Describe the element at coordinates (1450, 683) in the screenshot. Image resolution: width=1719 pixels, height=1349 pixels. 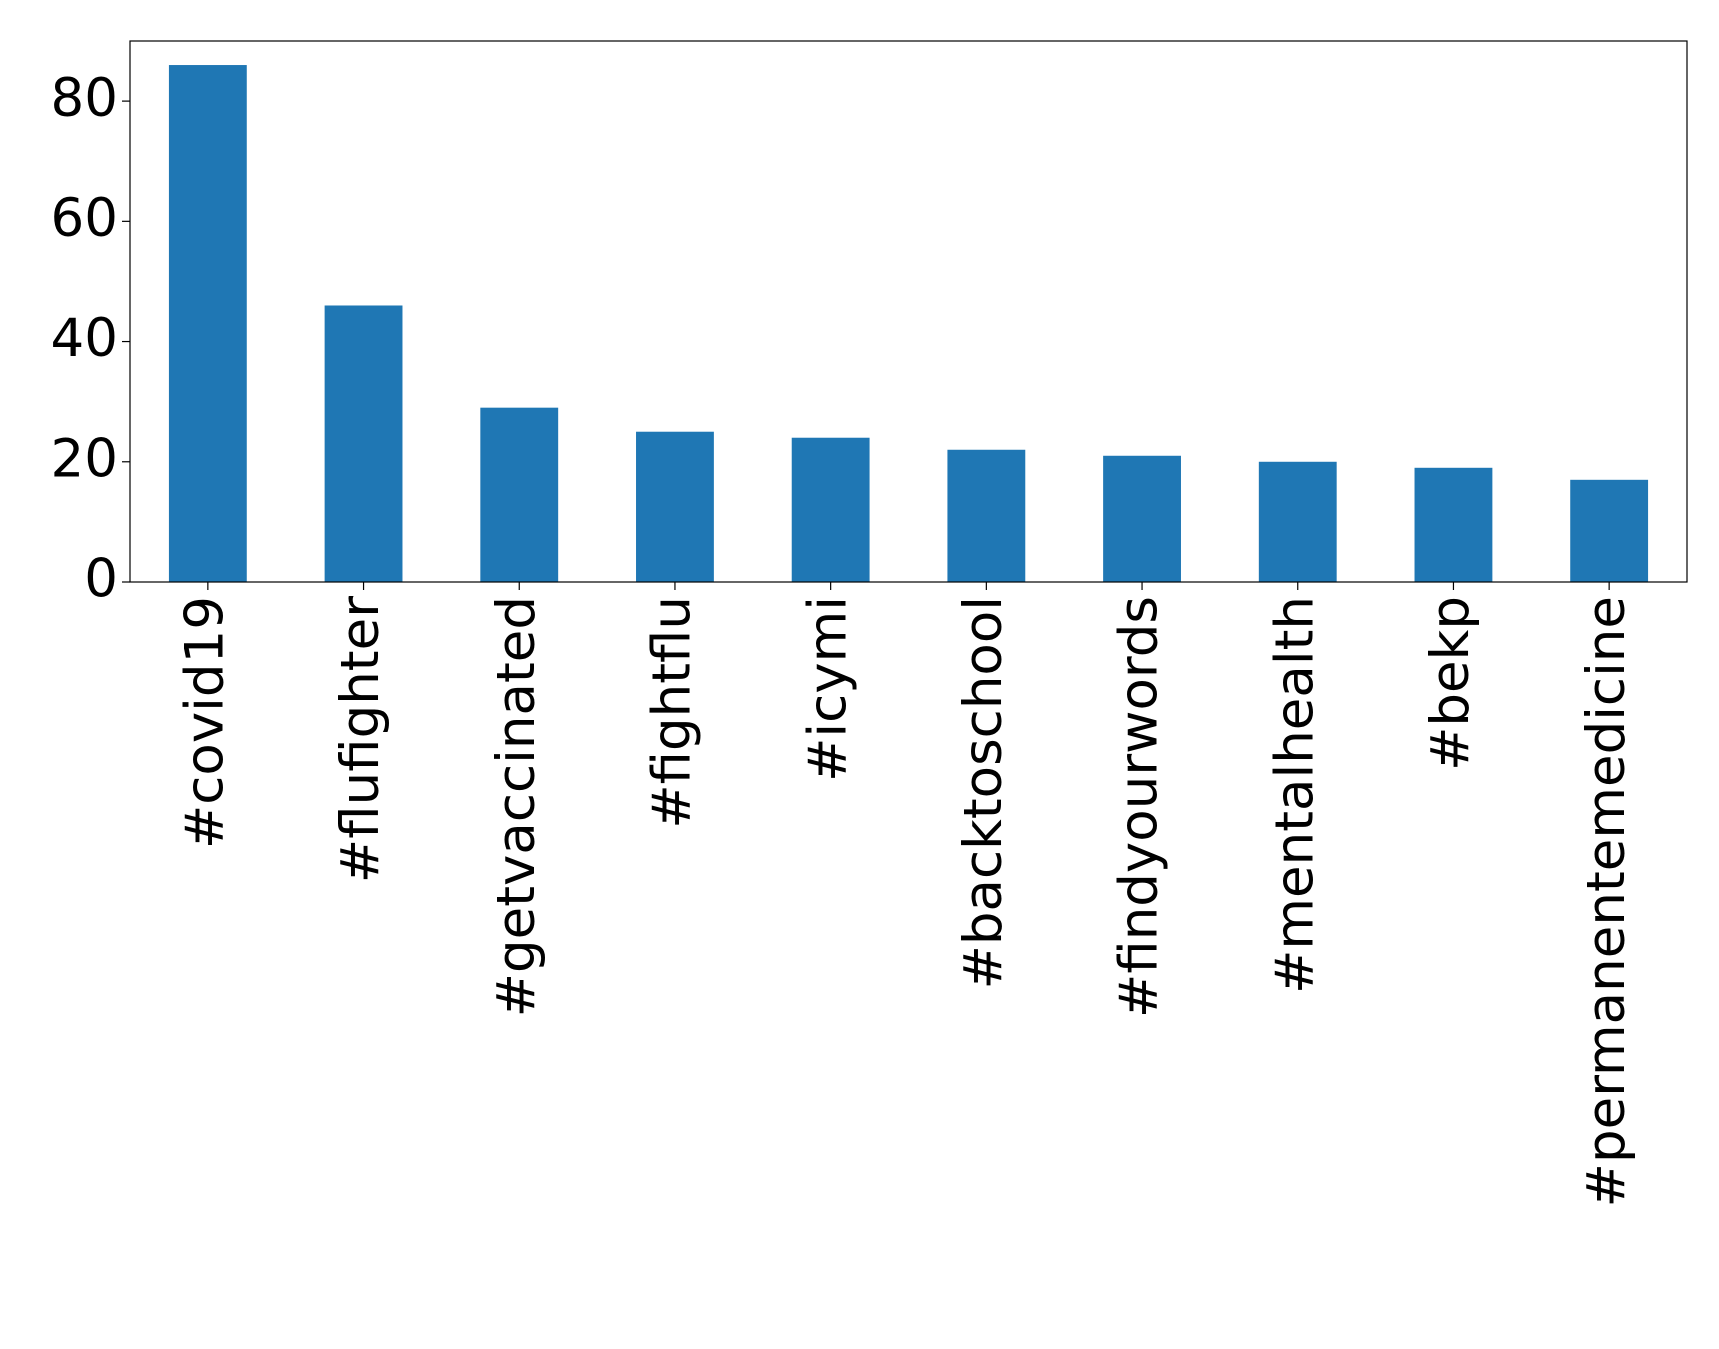
I see `x-tick-label: #bekp` at that location.